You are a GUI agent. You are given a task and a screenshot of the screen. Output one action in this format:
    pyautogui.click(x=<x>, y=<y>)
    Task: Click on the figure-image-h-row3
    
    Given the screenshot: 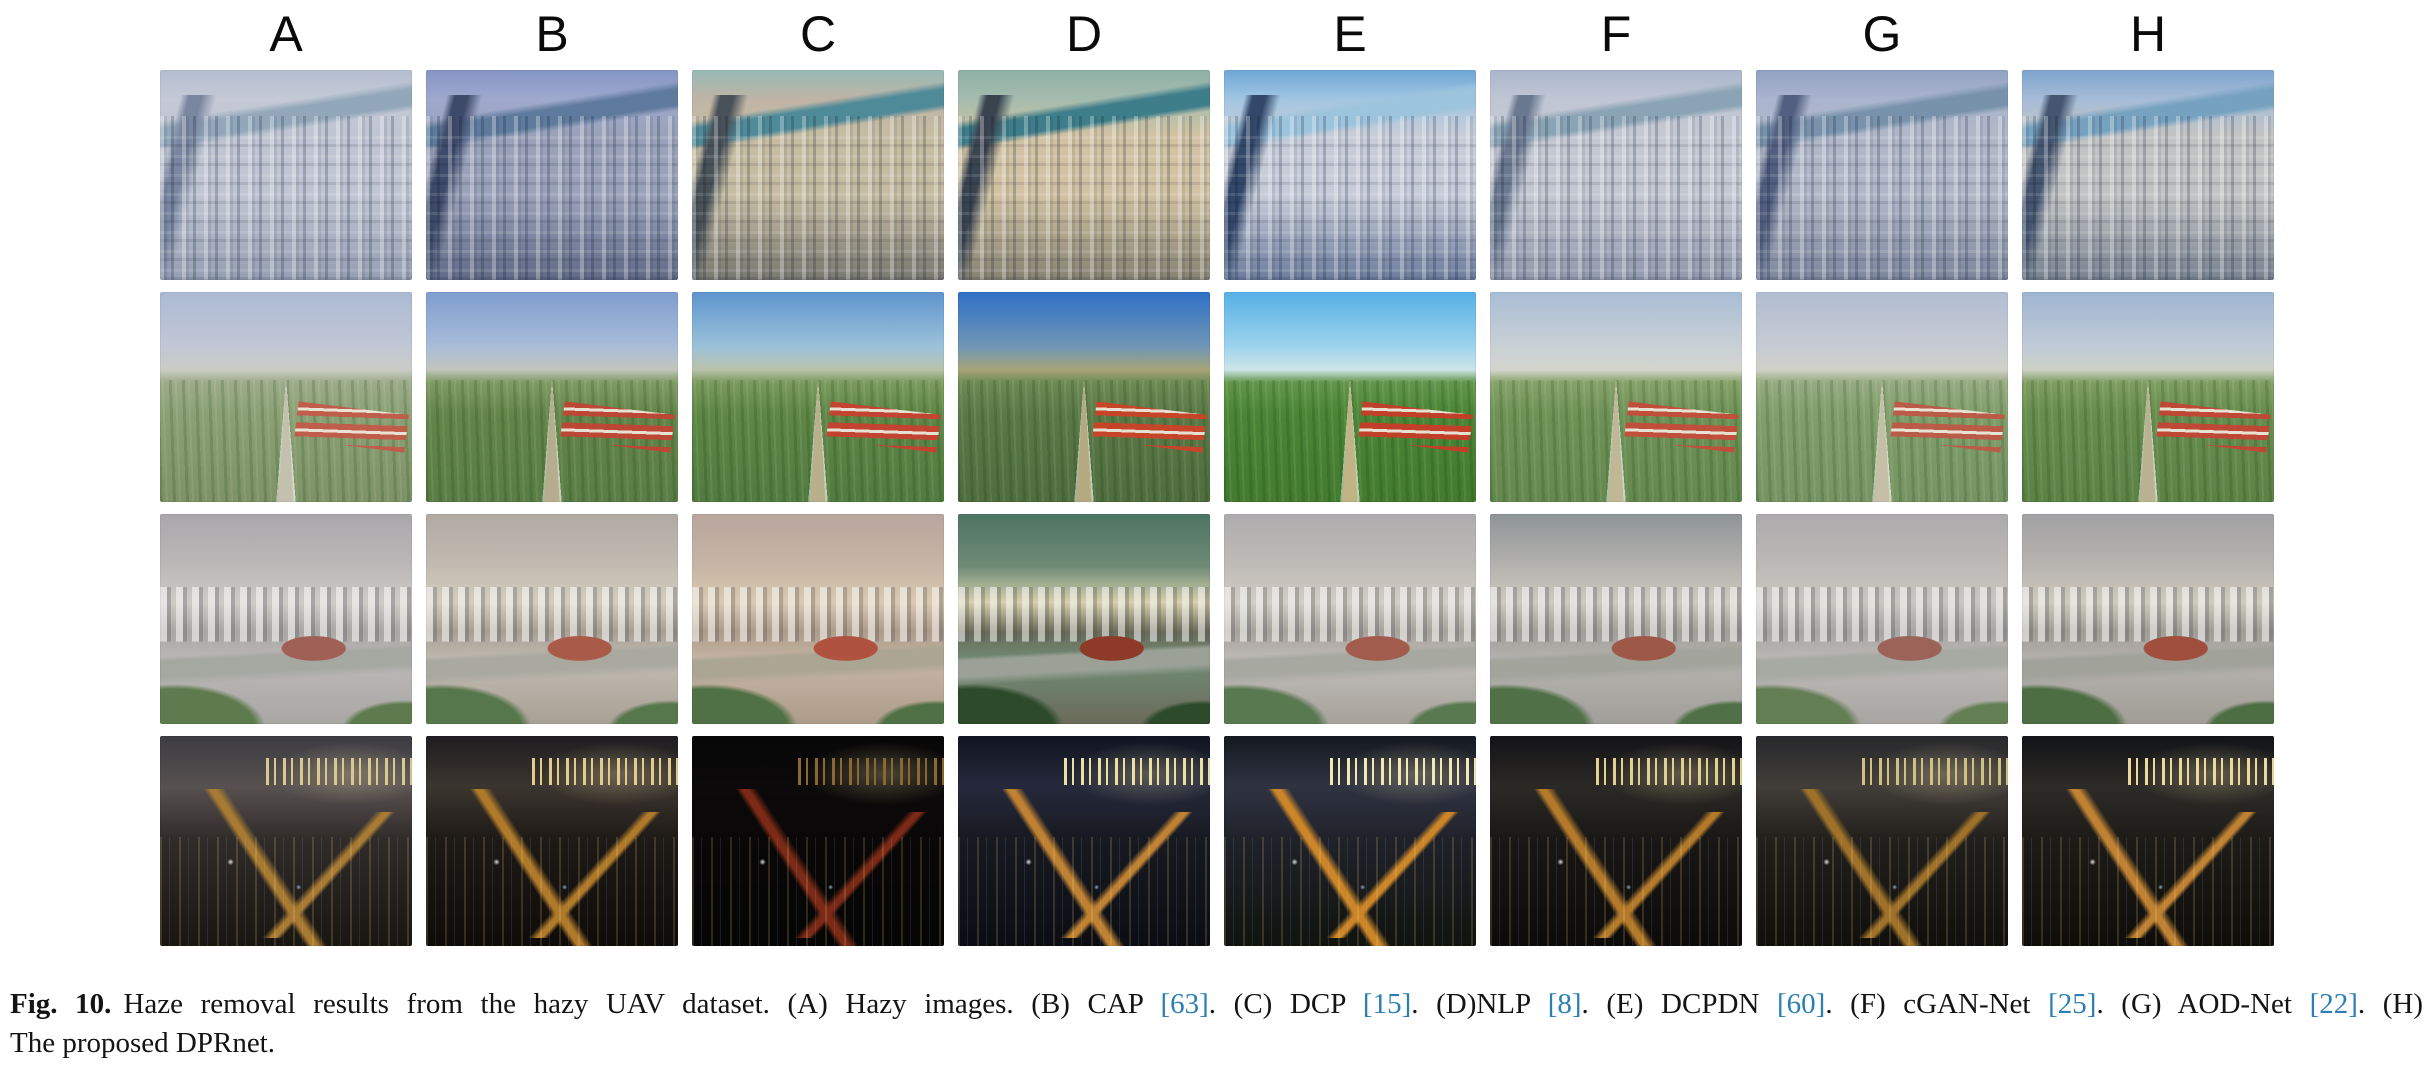 What is the action you would take?
    pyautogui.click(x=2148, y=619)
    